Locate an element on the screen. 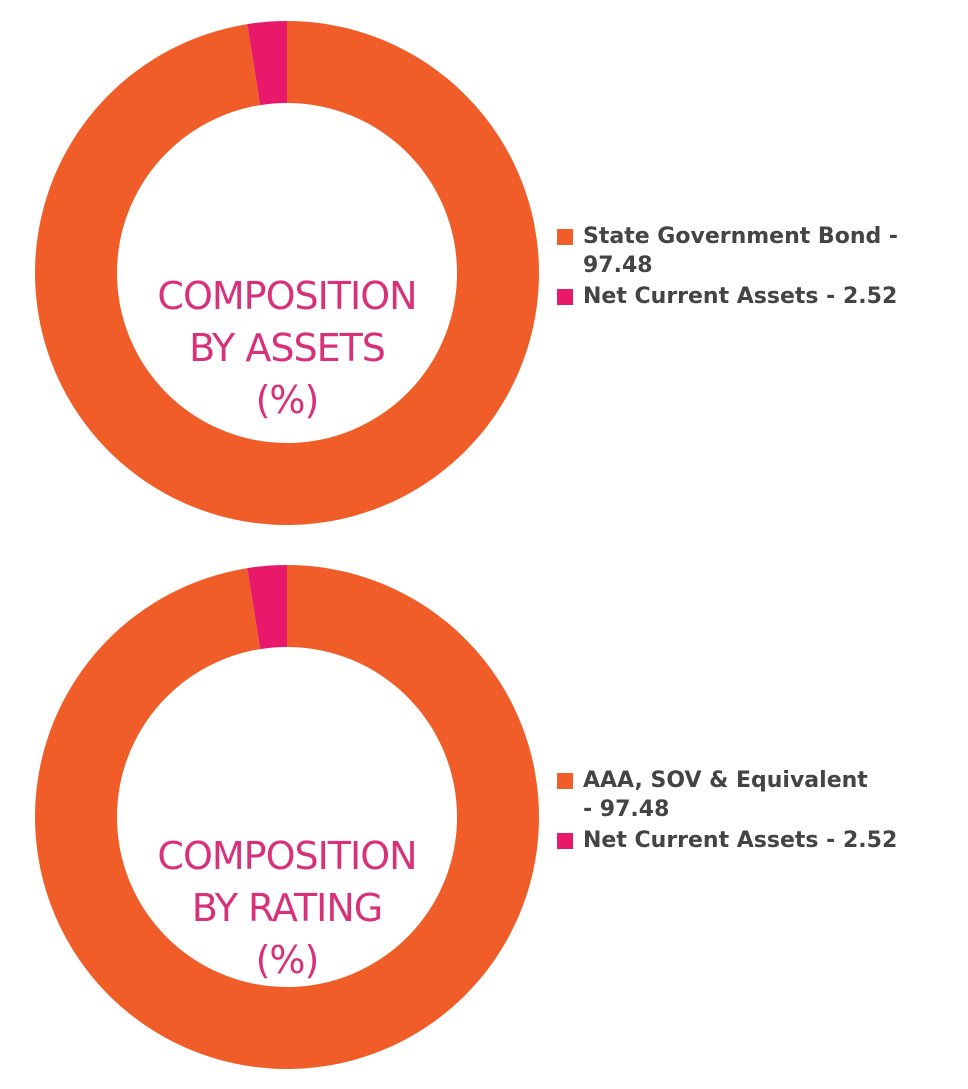  legend-item-state-government-bond: State Government Bond - 97.48 is located at coordinates (757, 251).